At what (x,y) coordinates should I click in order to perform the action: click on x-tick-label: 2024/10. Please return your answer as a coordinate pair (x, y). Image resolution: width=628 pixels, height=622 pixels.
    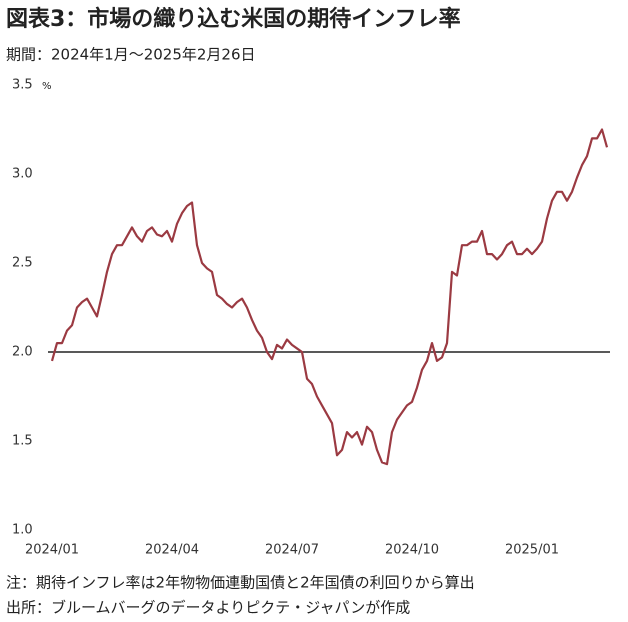
    Looking at the image, I should click on (412, 550).